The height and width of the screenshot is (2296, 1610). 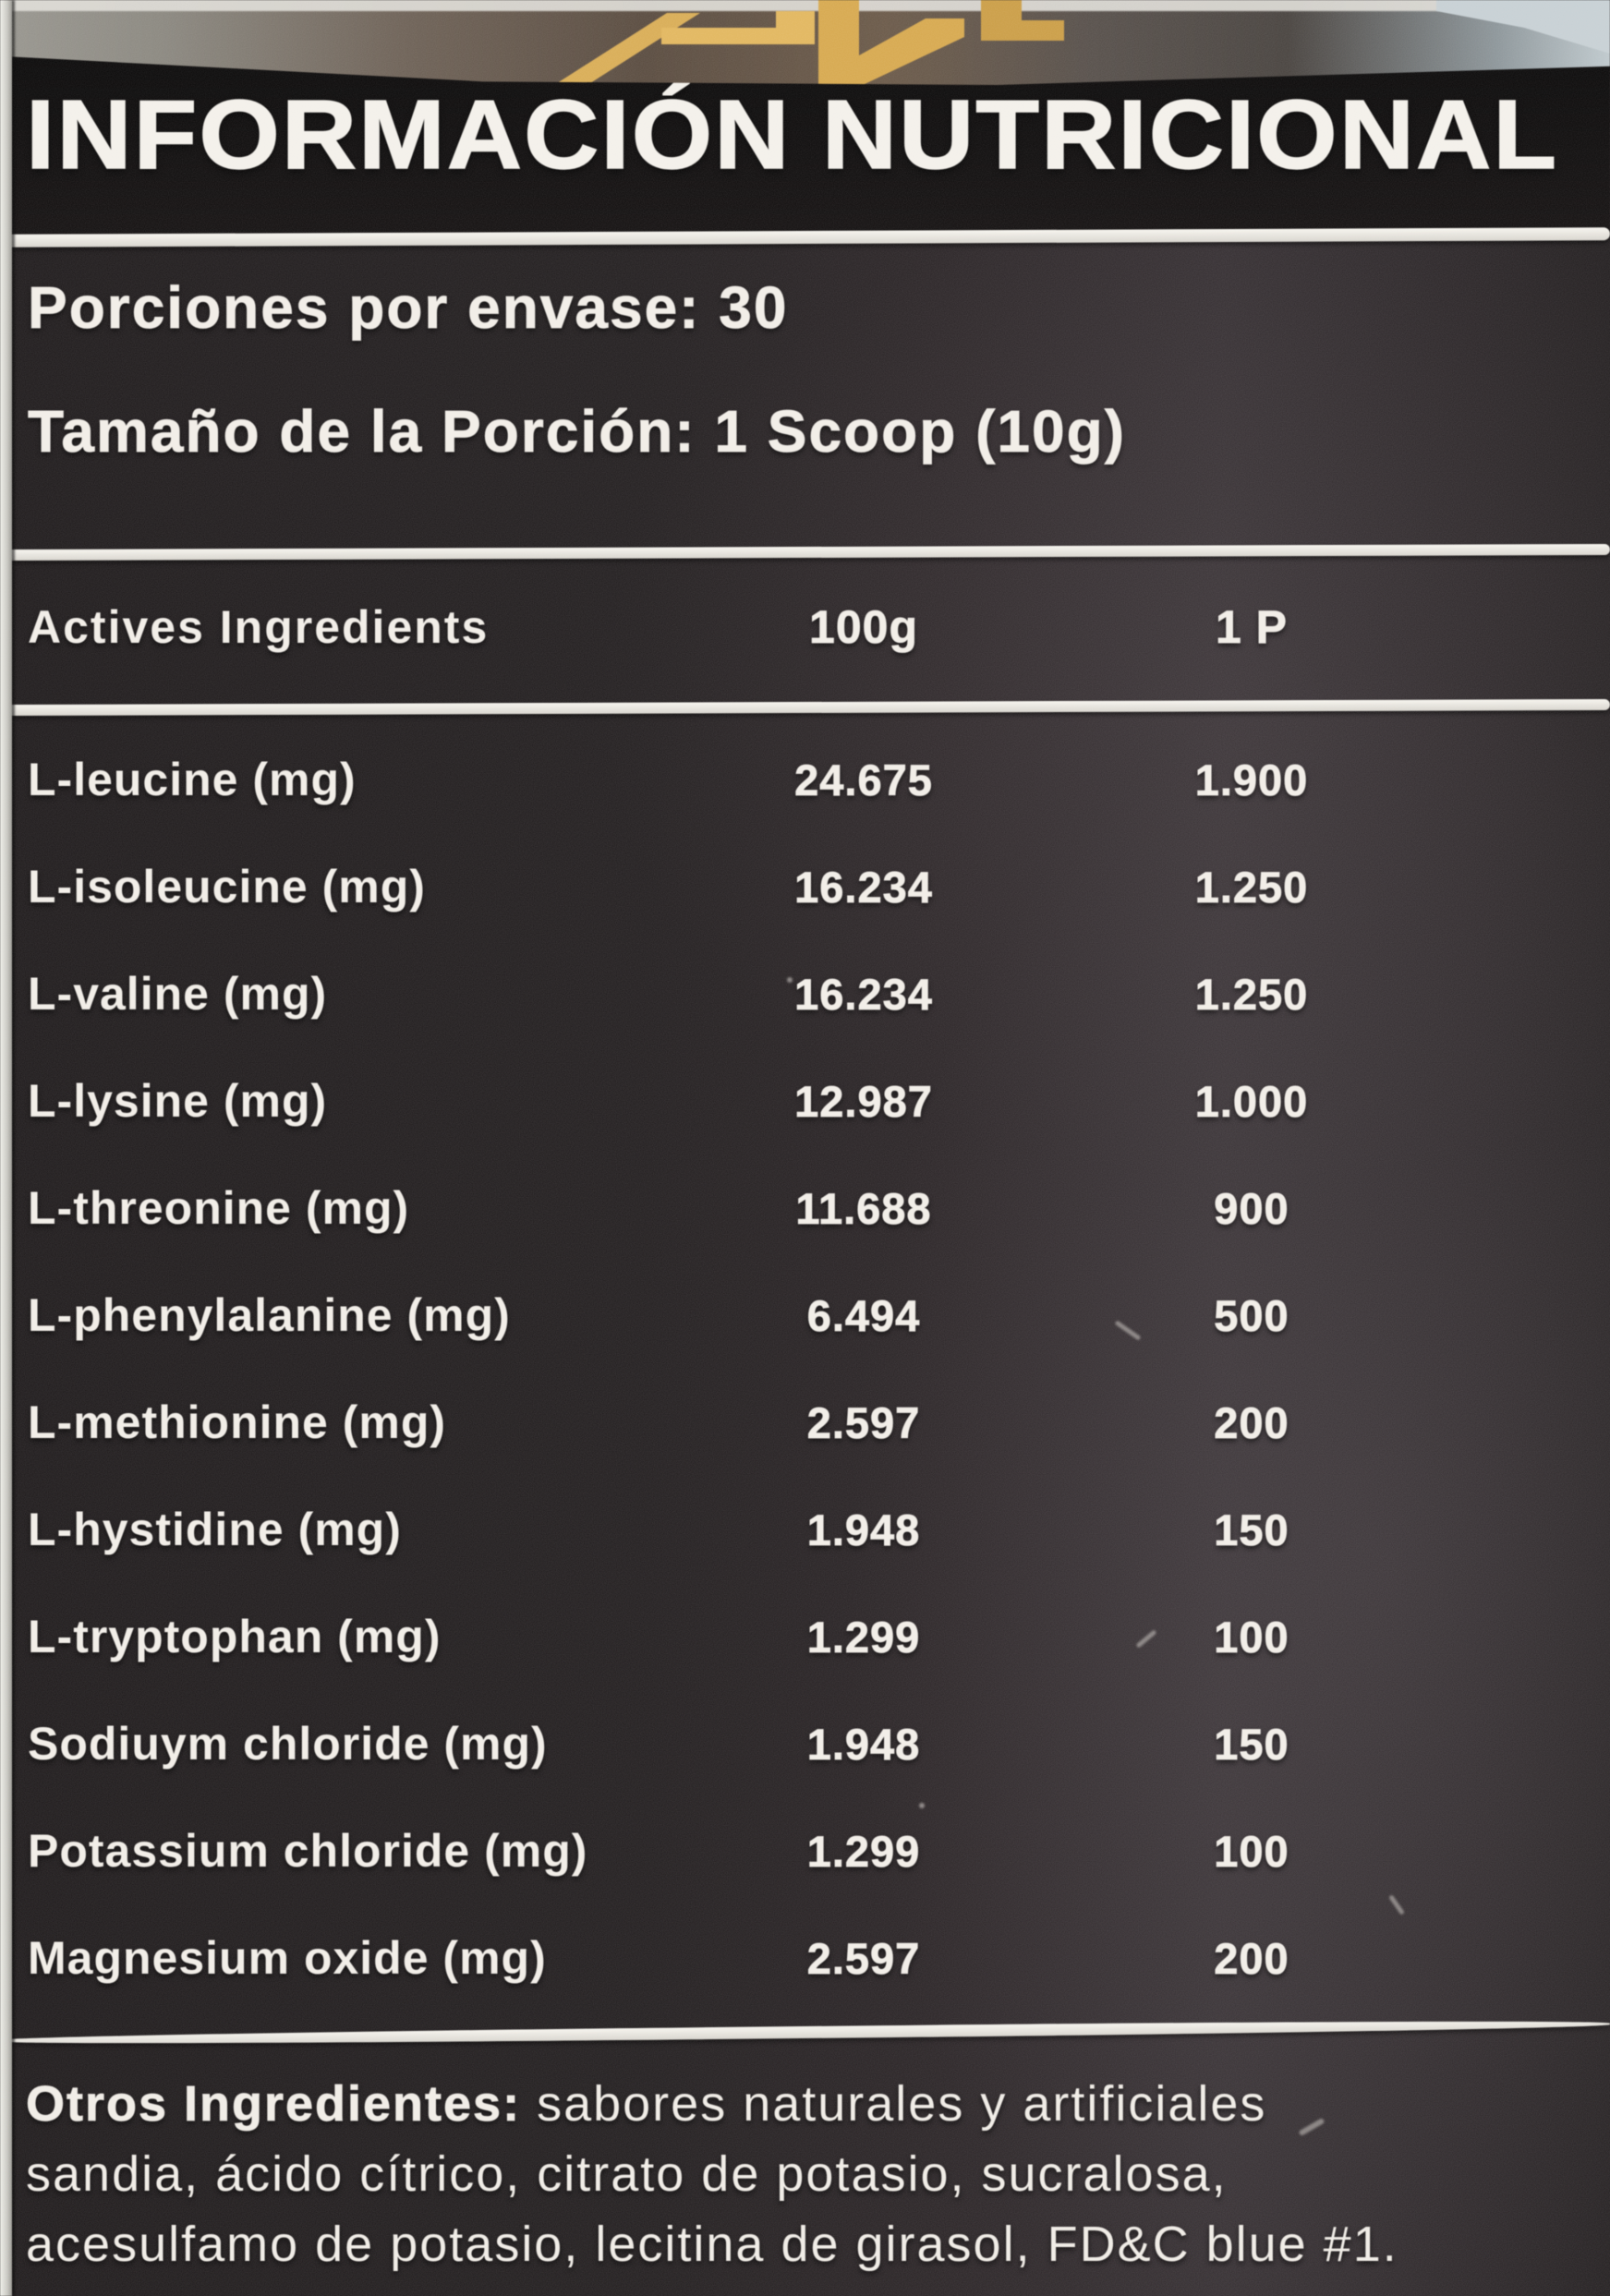 I want to click on header-per-portion: 1 P, so click(x=1252, y=628).